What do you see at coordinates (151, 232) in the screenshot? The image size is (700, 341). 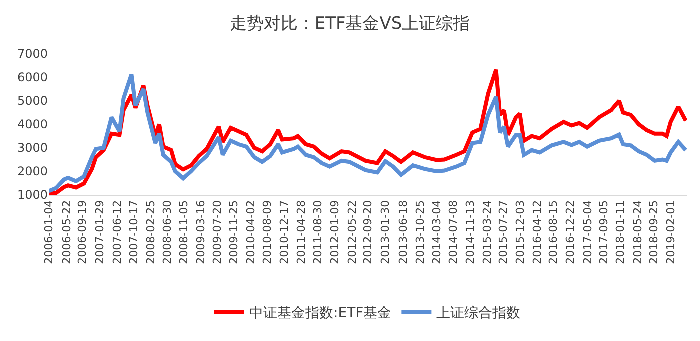 I see `x-tick-label: 2008-02-25` at bounding box center [151, 232].